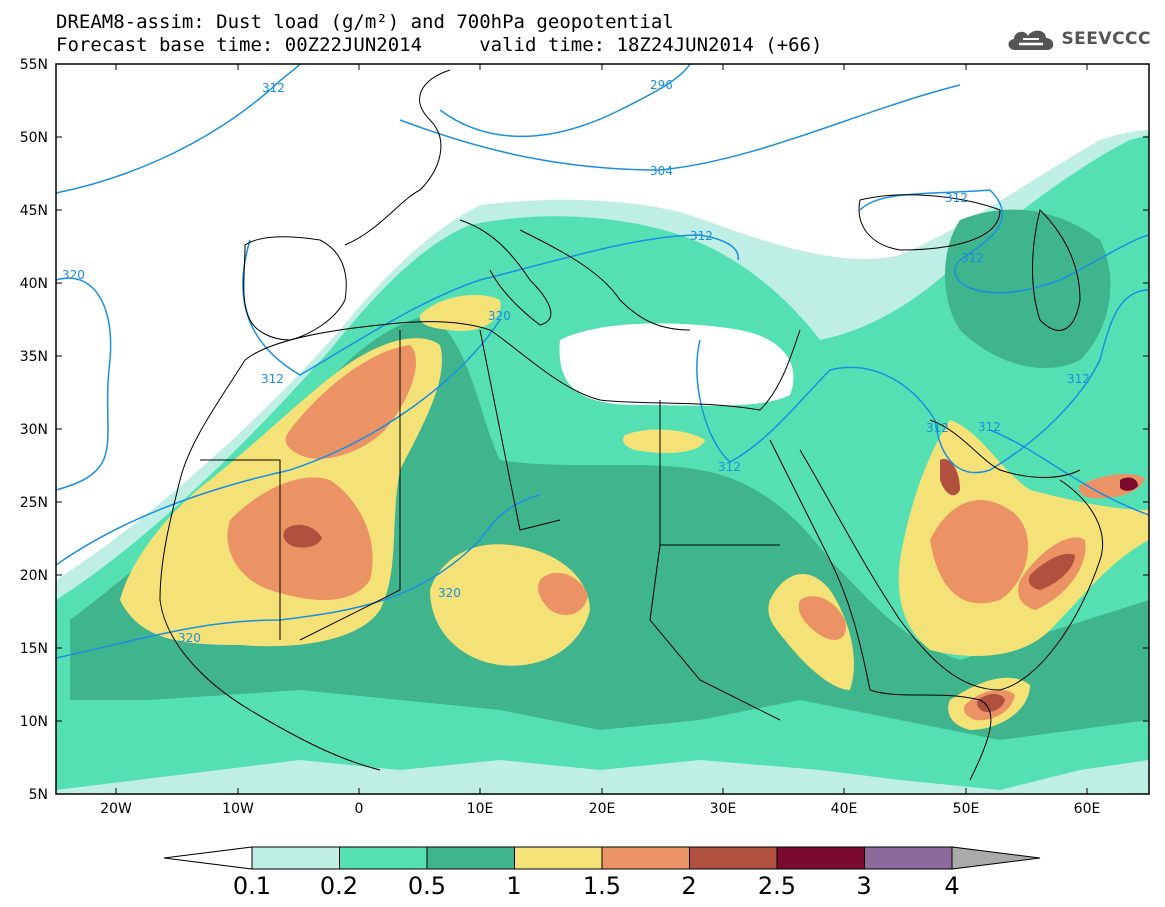 This screenshot has width=1165, height=907. Describe the element at coordinates (38, 795) in the screenshot. I see `lat-label: 5N` at that location.